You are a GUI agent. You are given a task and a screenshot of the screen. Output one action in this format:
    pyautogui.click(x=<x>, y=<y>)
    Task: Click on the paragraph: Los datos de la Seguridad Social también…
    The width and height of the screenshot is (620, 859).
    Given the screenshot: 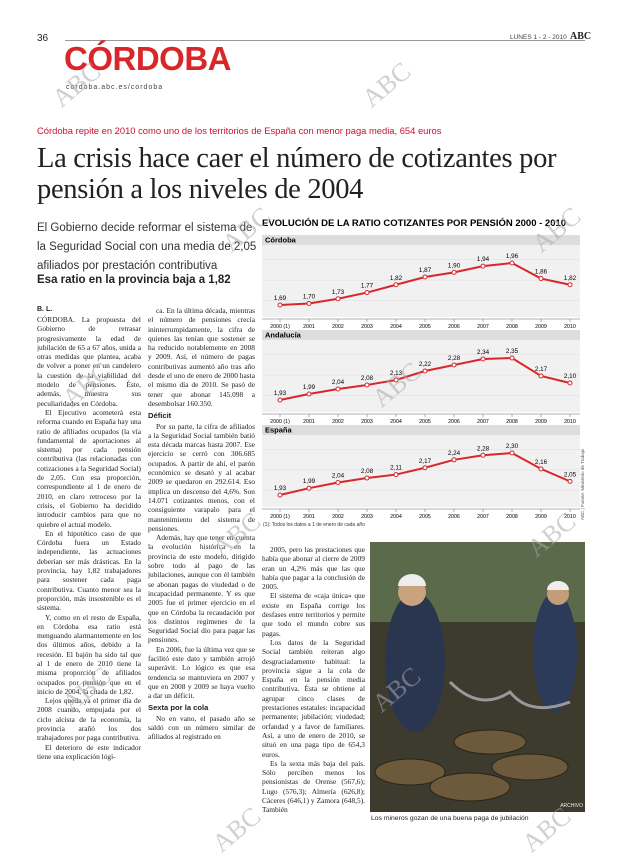 What is the action you would take?
    pyautogui.click(x=313, y=698)
    